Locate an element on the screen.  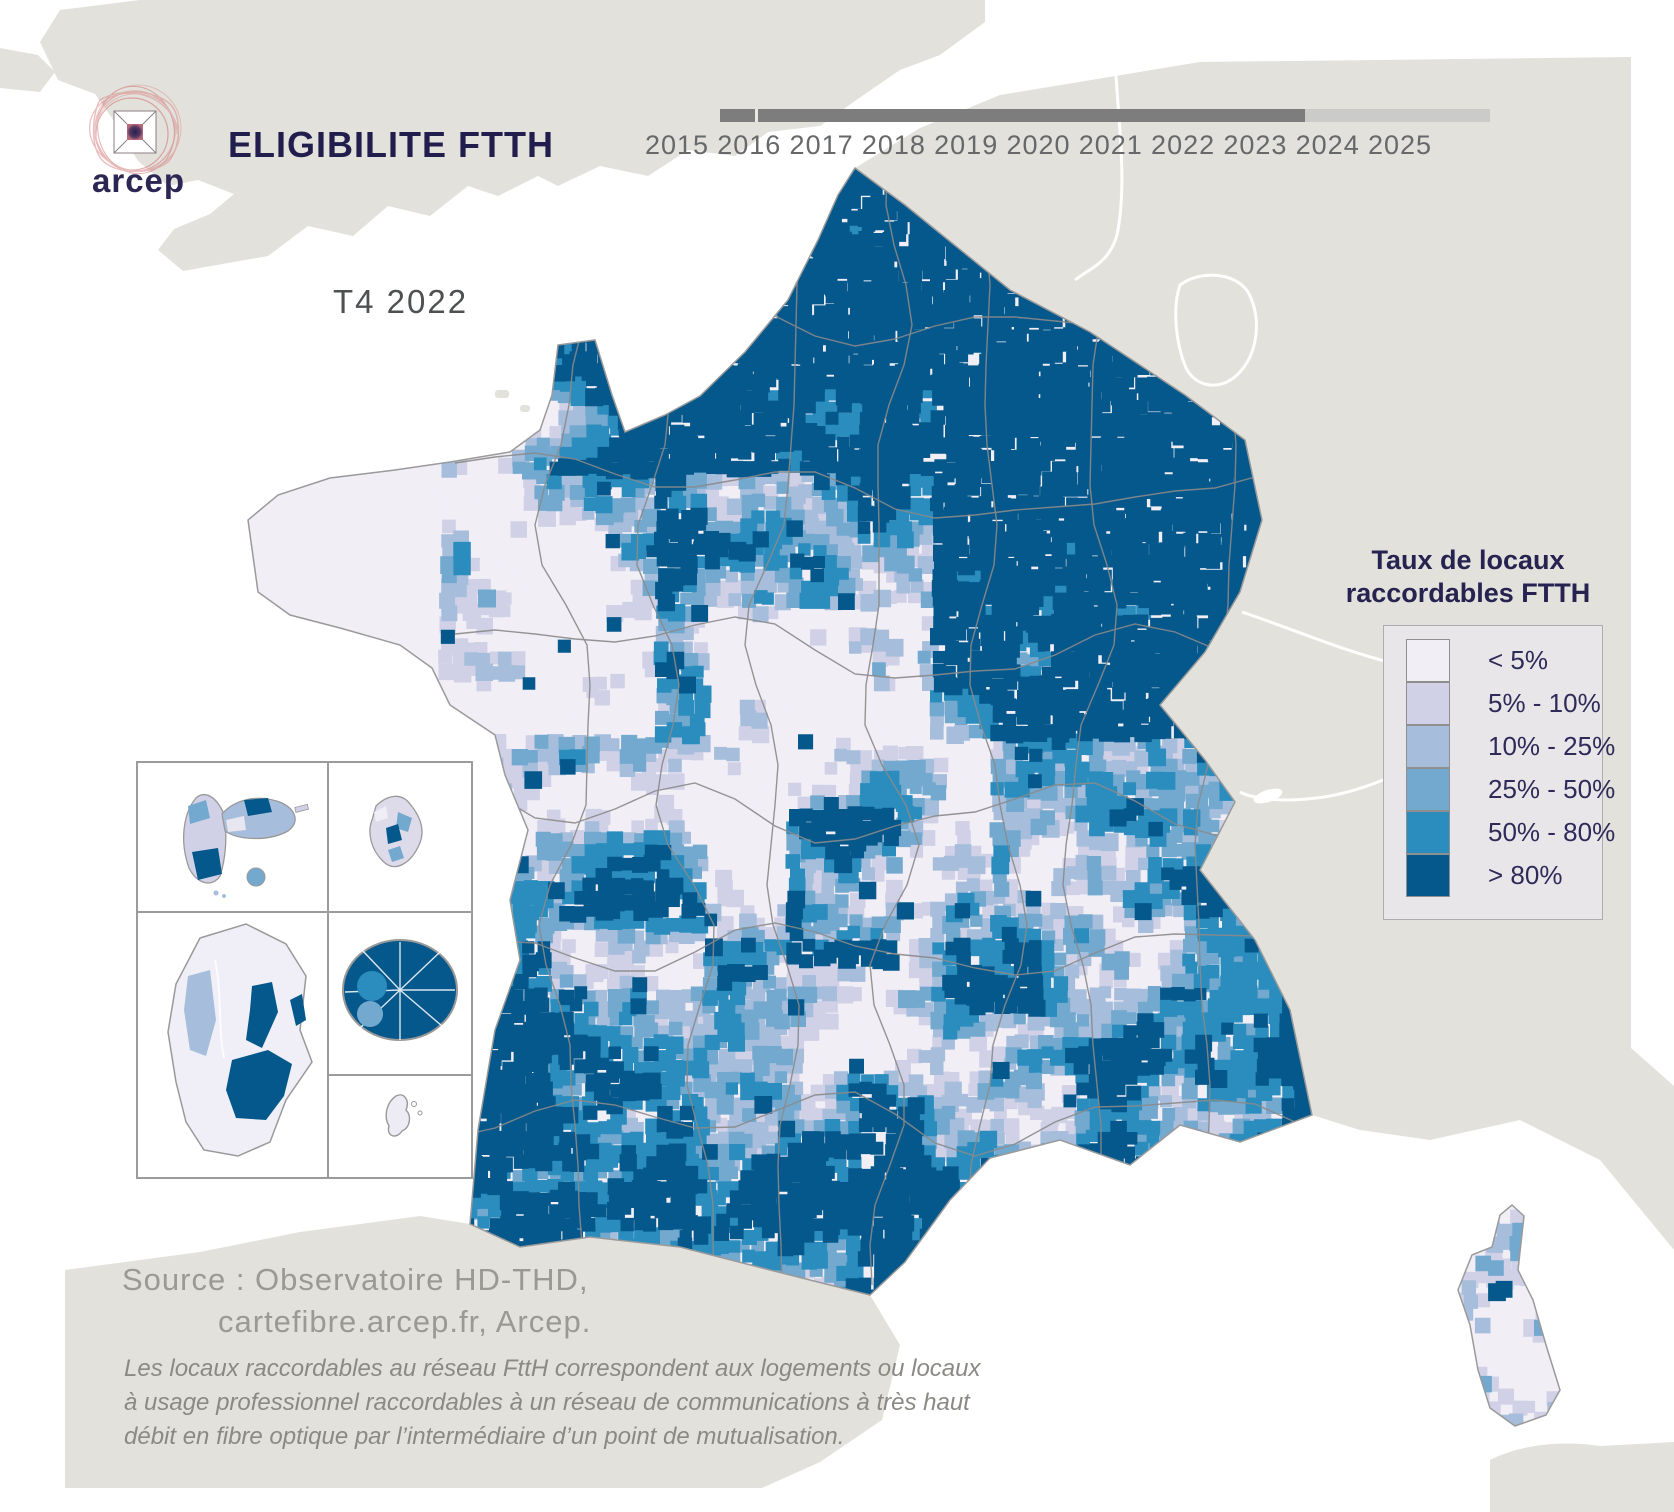
martinique-map is located at coordinates (396, 831).